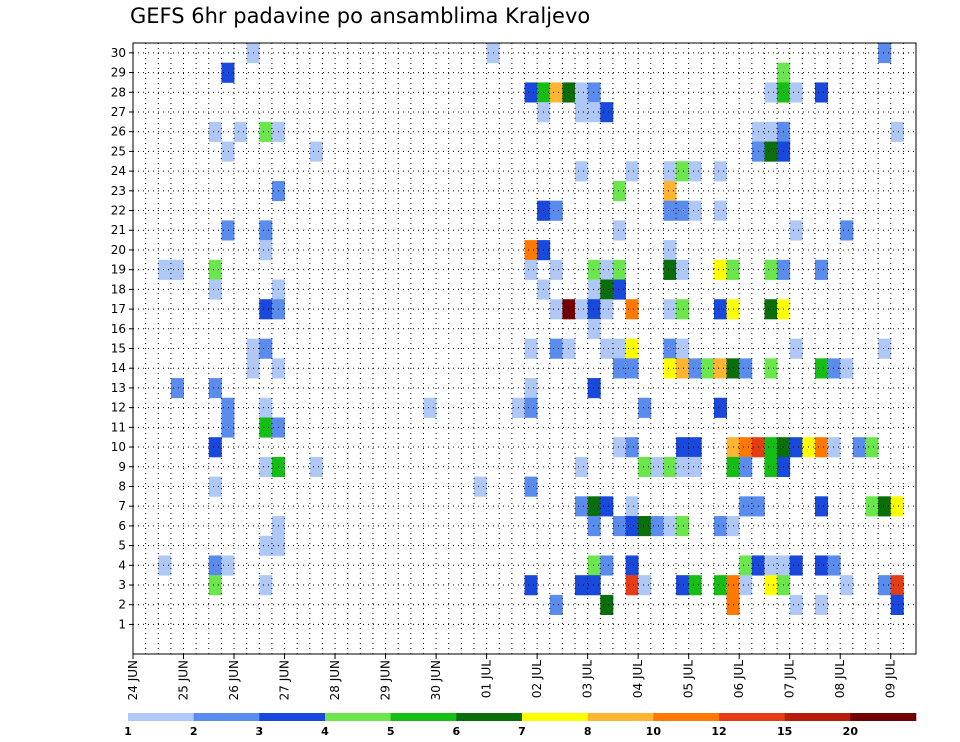 Image resolution: width=960 pixels, height=742 pixels. I want to click on y-tick-label: 4, so click(122, 565).